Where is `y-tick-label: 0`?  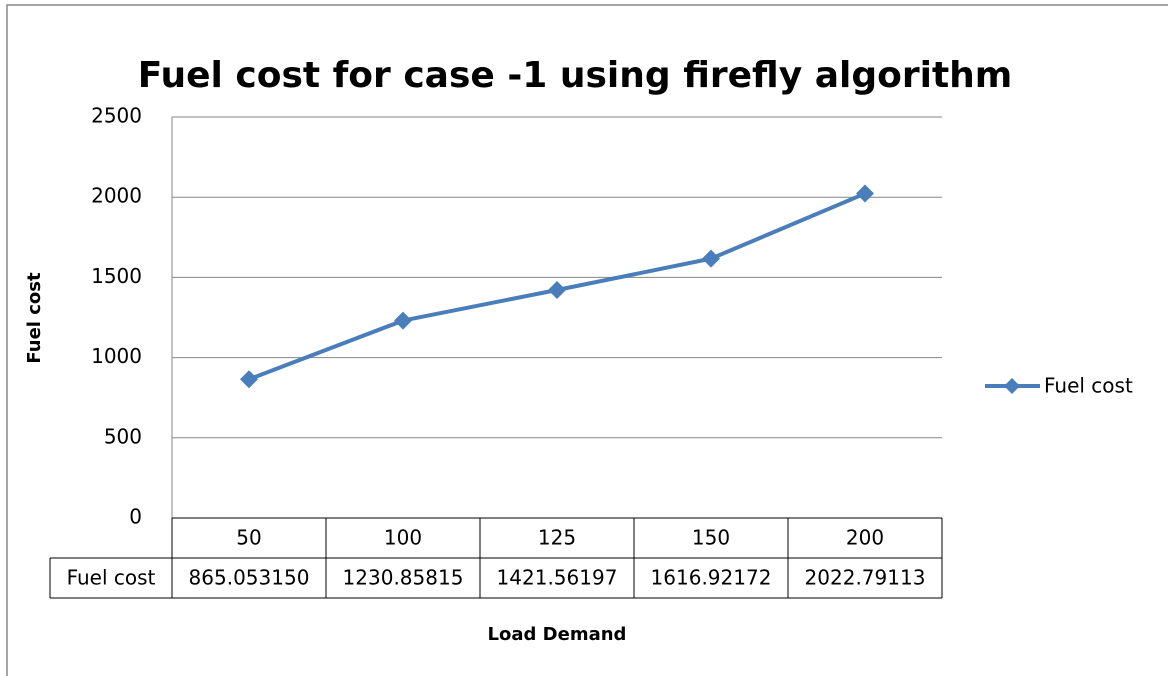
y-tick-label: 0 is located at coordinates (135, 517).